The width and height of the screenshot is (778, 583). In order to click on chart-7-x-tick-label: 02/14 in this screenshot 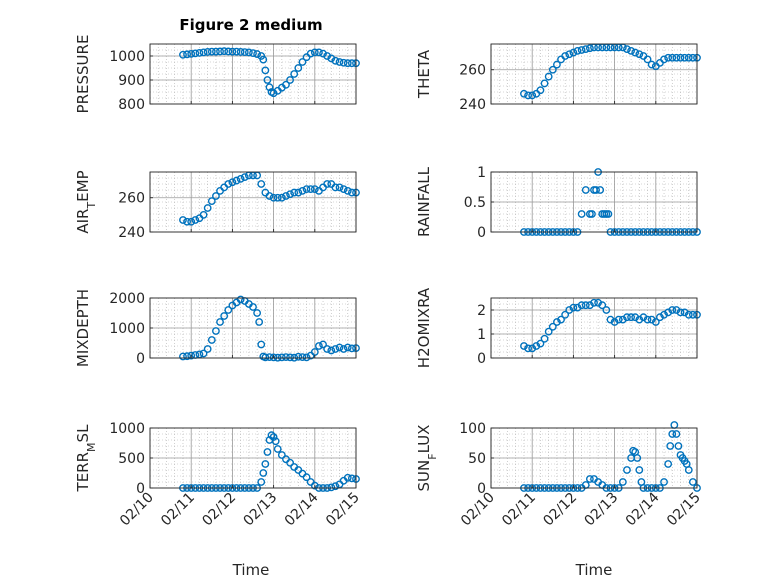, I will do `click(302, 509)`.